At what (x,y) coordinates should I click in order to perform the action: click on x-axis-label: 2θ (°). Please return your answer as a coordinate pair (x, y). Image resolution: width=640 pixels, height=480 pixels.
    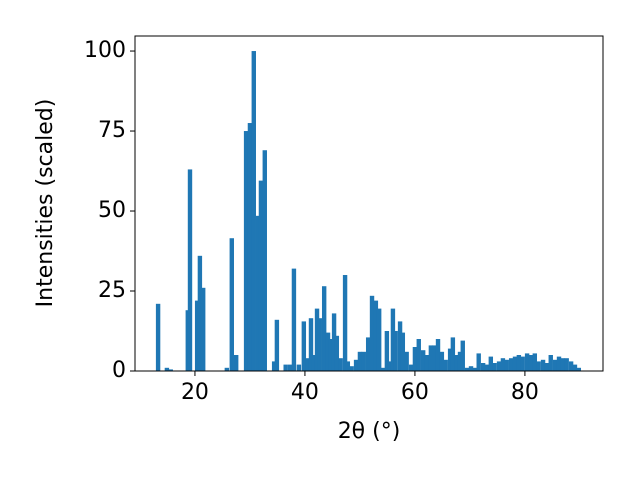
    Looking at the image, I should click on (369, 431).